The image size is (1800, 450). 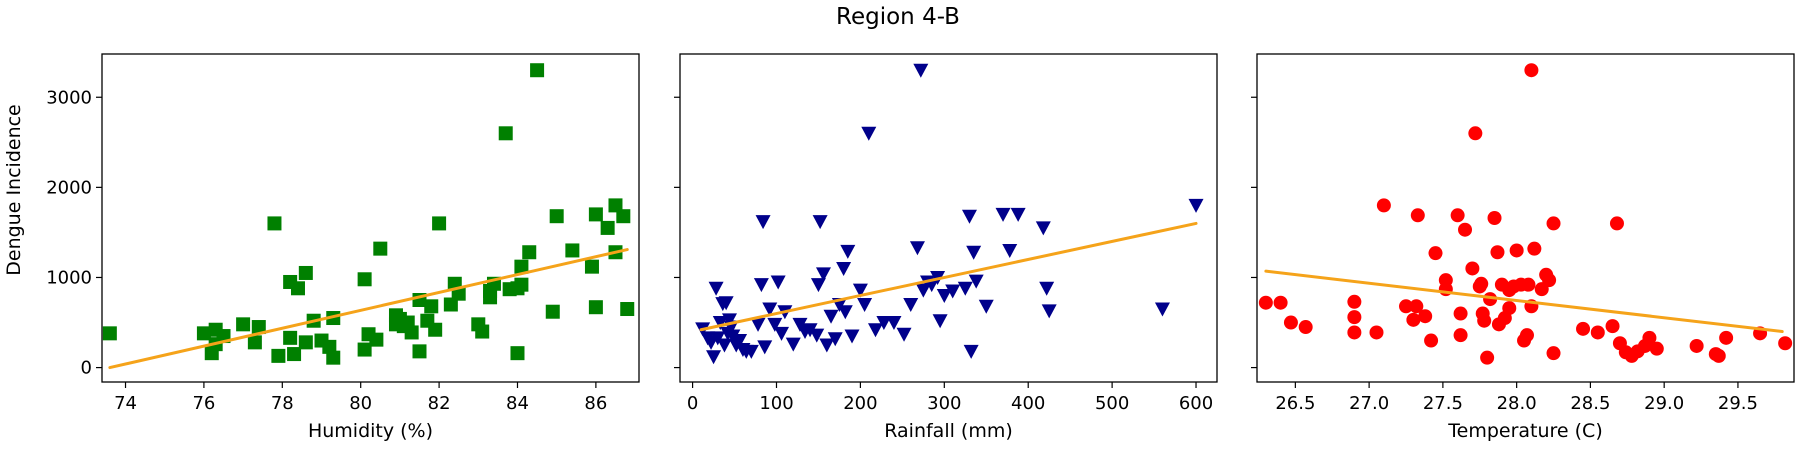 I want to click on x-tick-label: 400, so click(x=1028, y=403).